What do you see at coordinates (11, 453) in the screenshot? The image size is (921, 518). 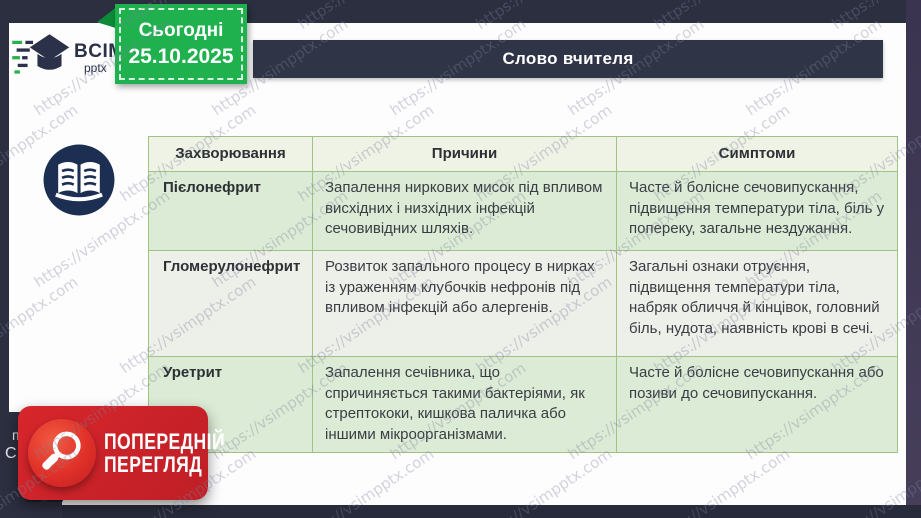 I see `clipped-text-fragment: С` at bounding box center [11, 453].